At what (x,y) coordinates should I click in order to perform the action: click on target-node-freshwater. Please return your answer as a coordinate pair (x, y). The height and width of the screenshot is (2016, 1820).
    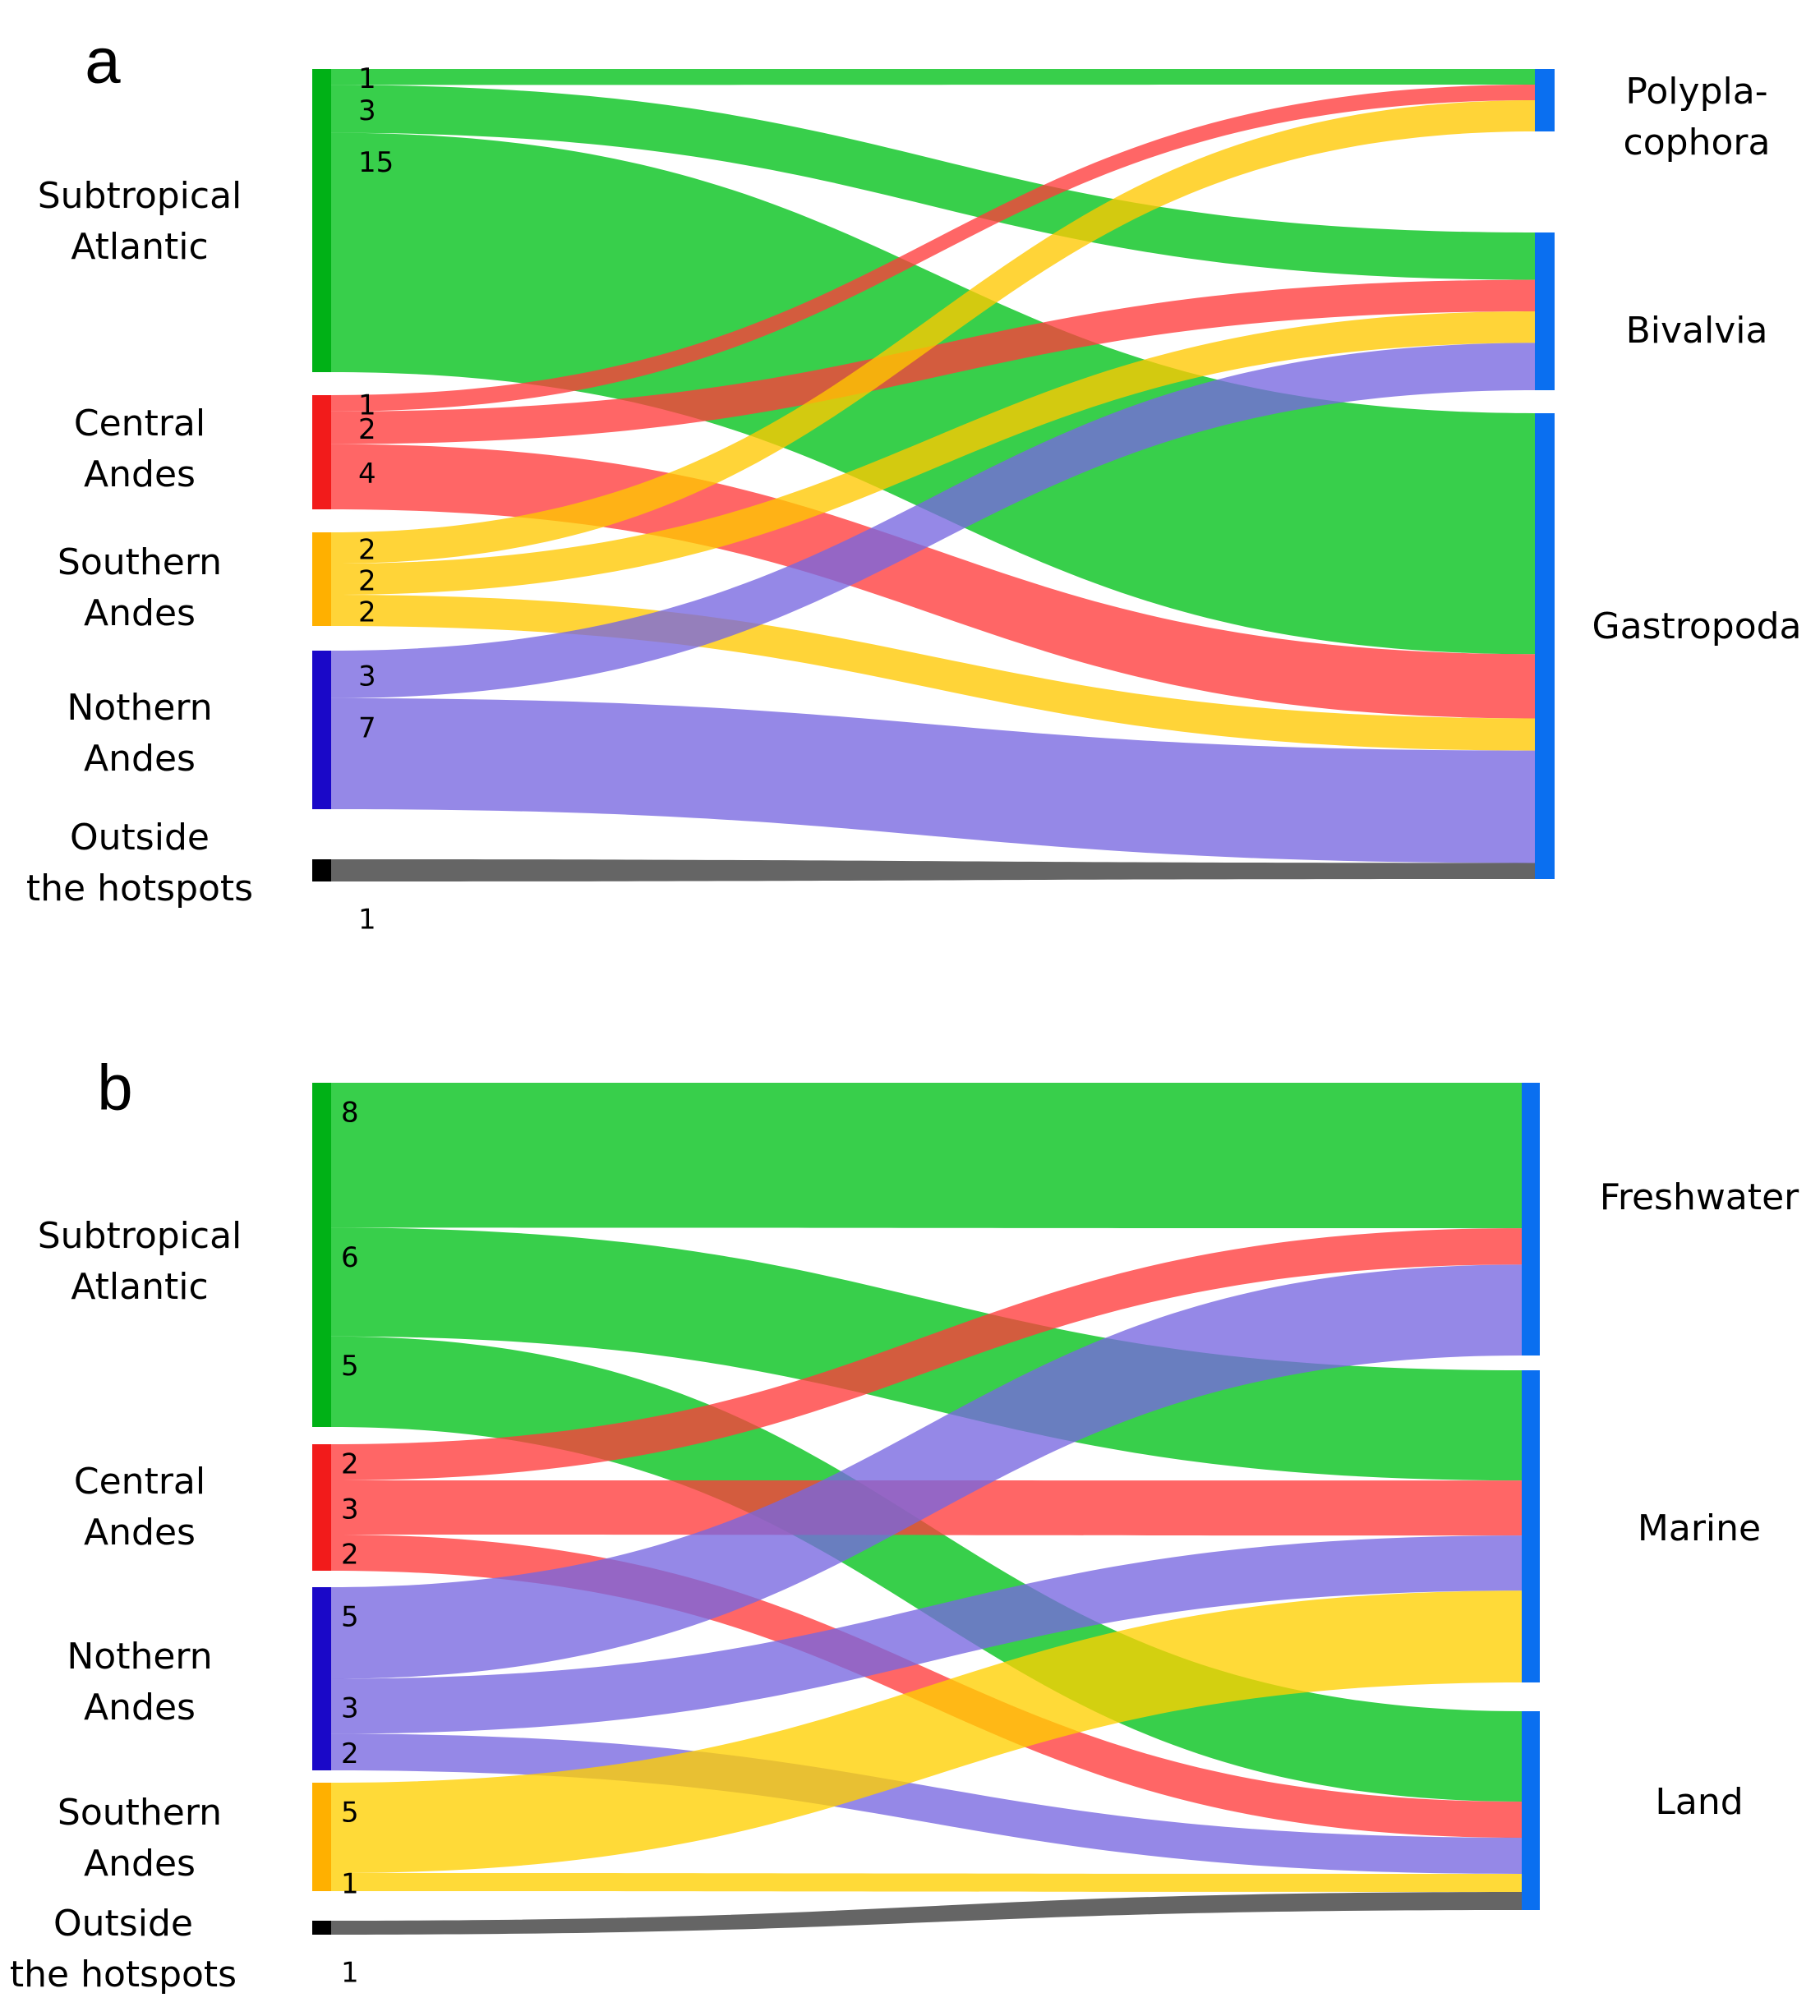
    Looking at the image, I should click on (1531, 1219).